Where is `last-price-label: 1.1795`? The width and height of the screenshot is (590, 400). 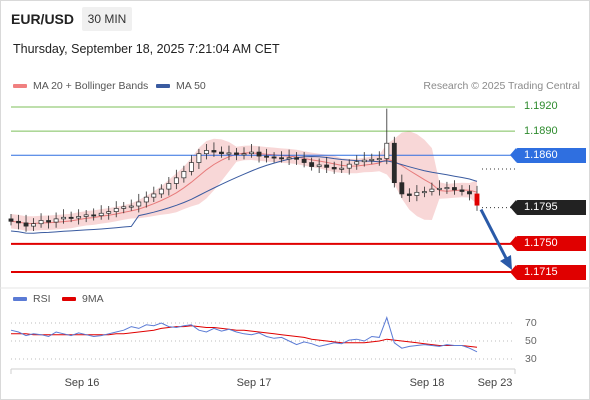
last-price-label: 1.1795 is located at coordinates (548, 207).